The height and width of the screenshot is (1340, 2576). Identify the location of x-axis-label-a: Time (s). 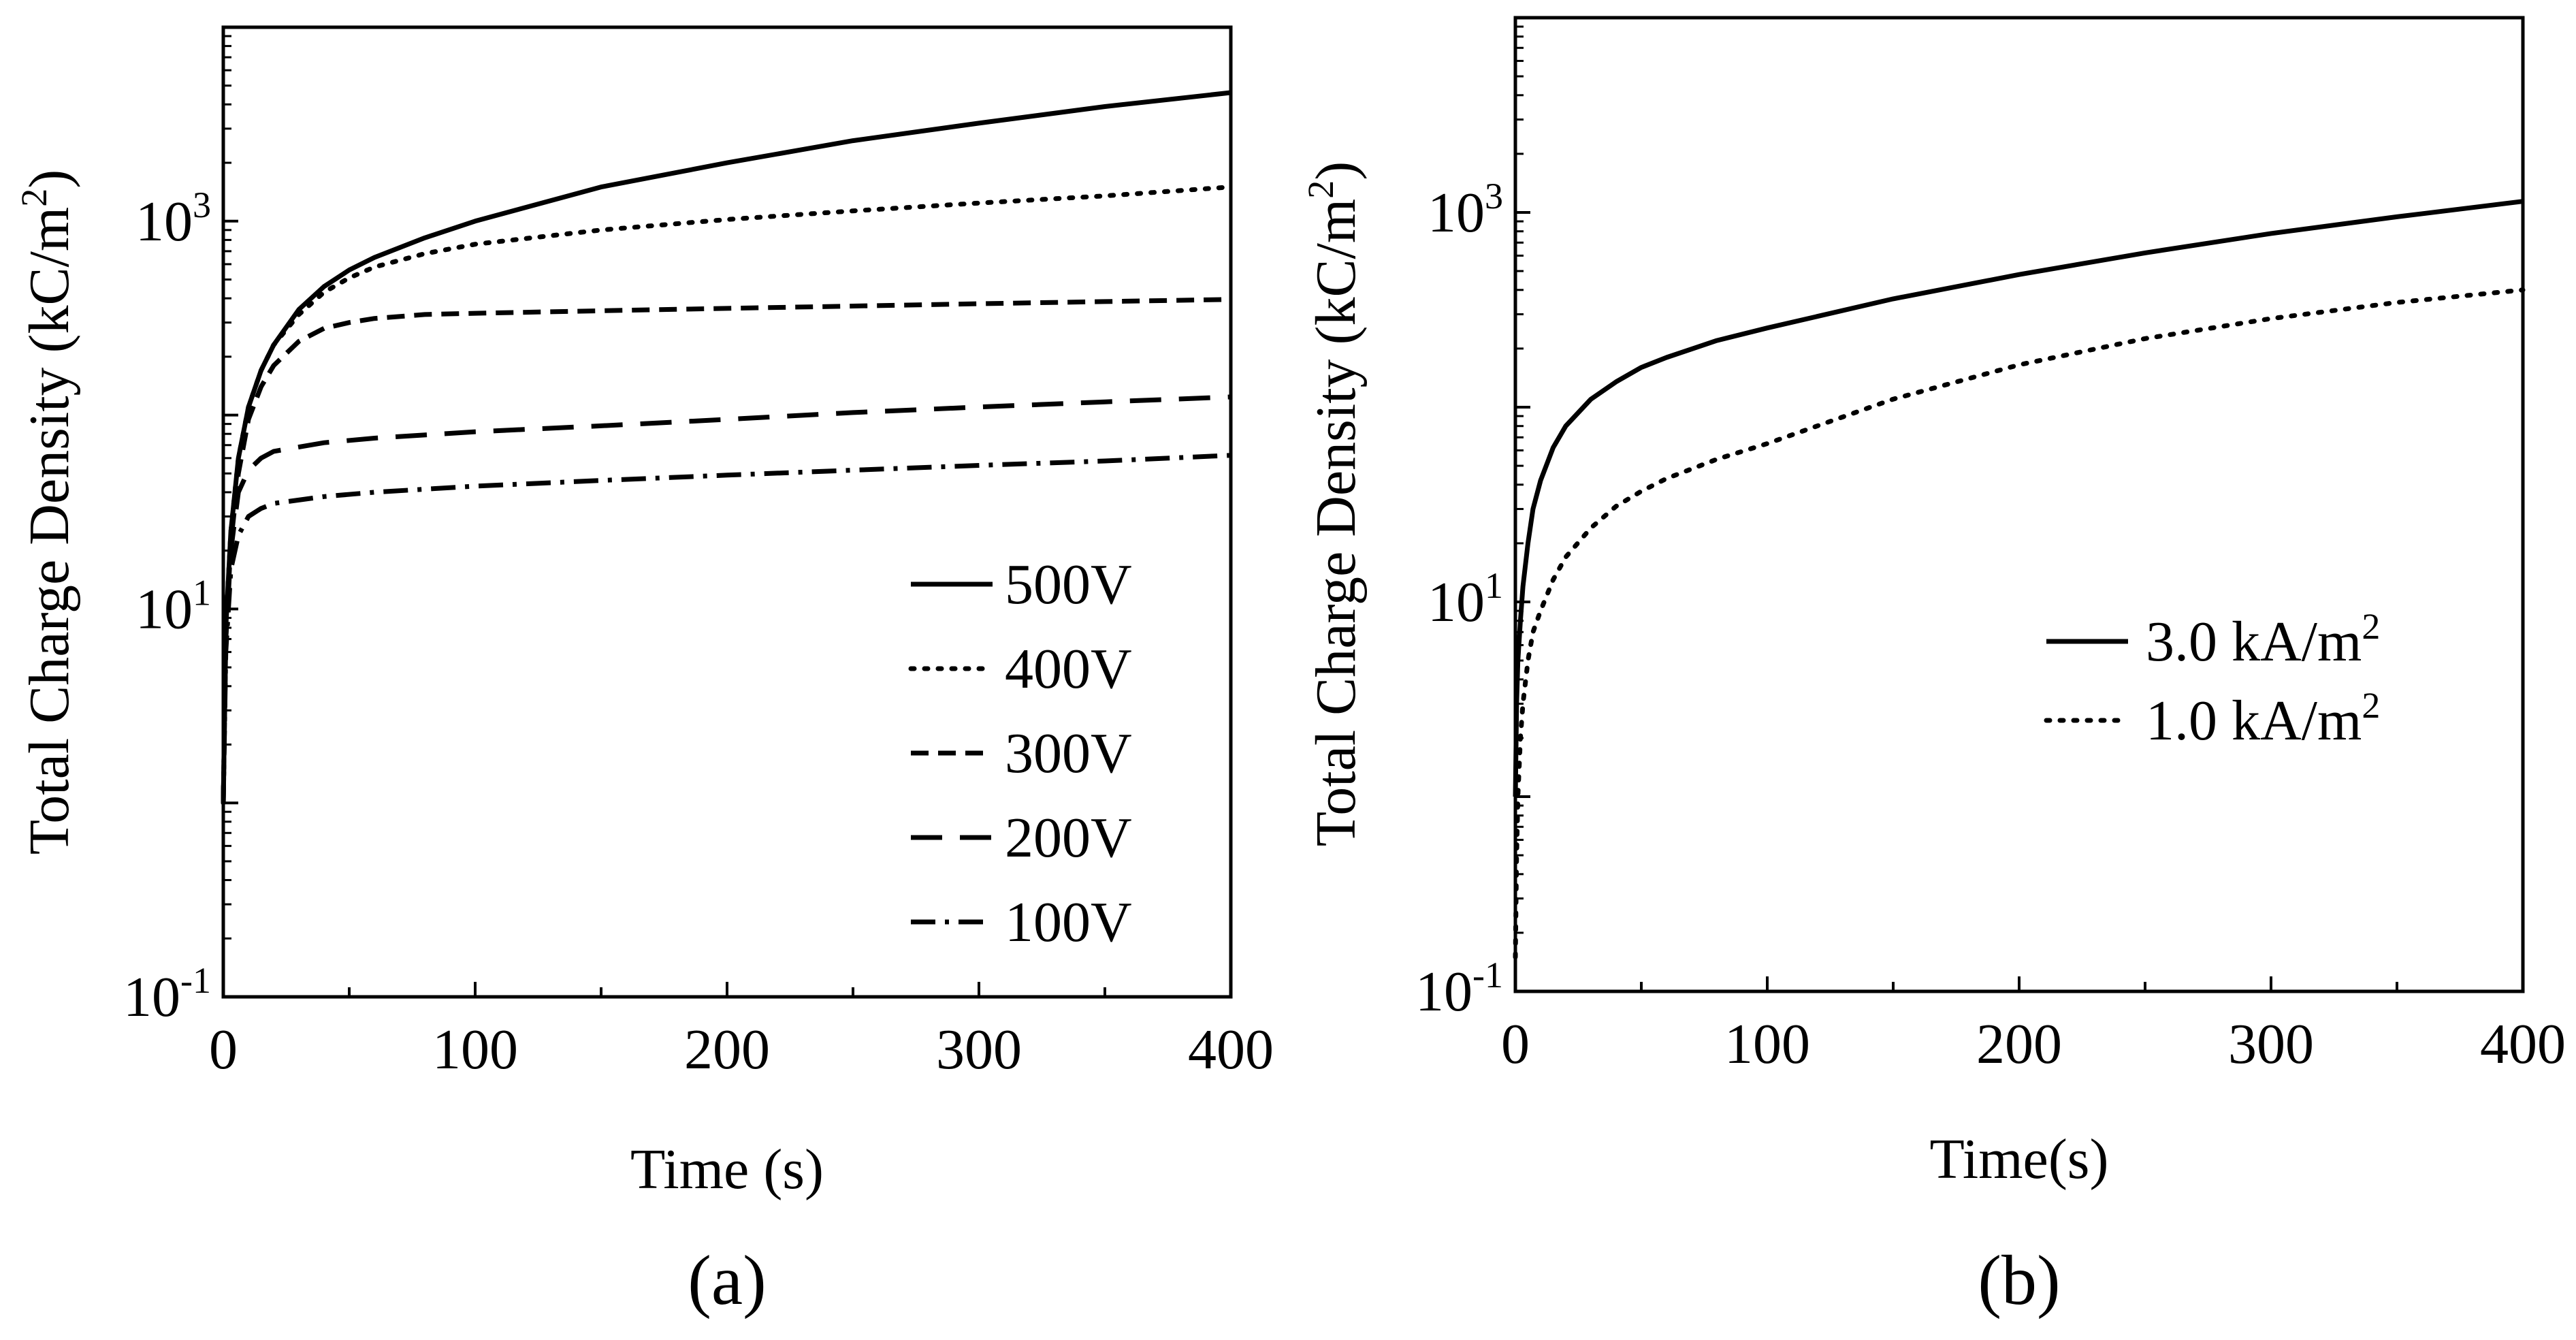
(727, 1170).